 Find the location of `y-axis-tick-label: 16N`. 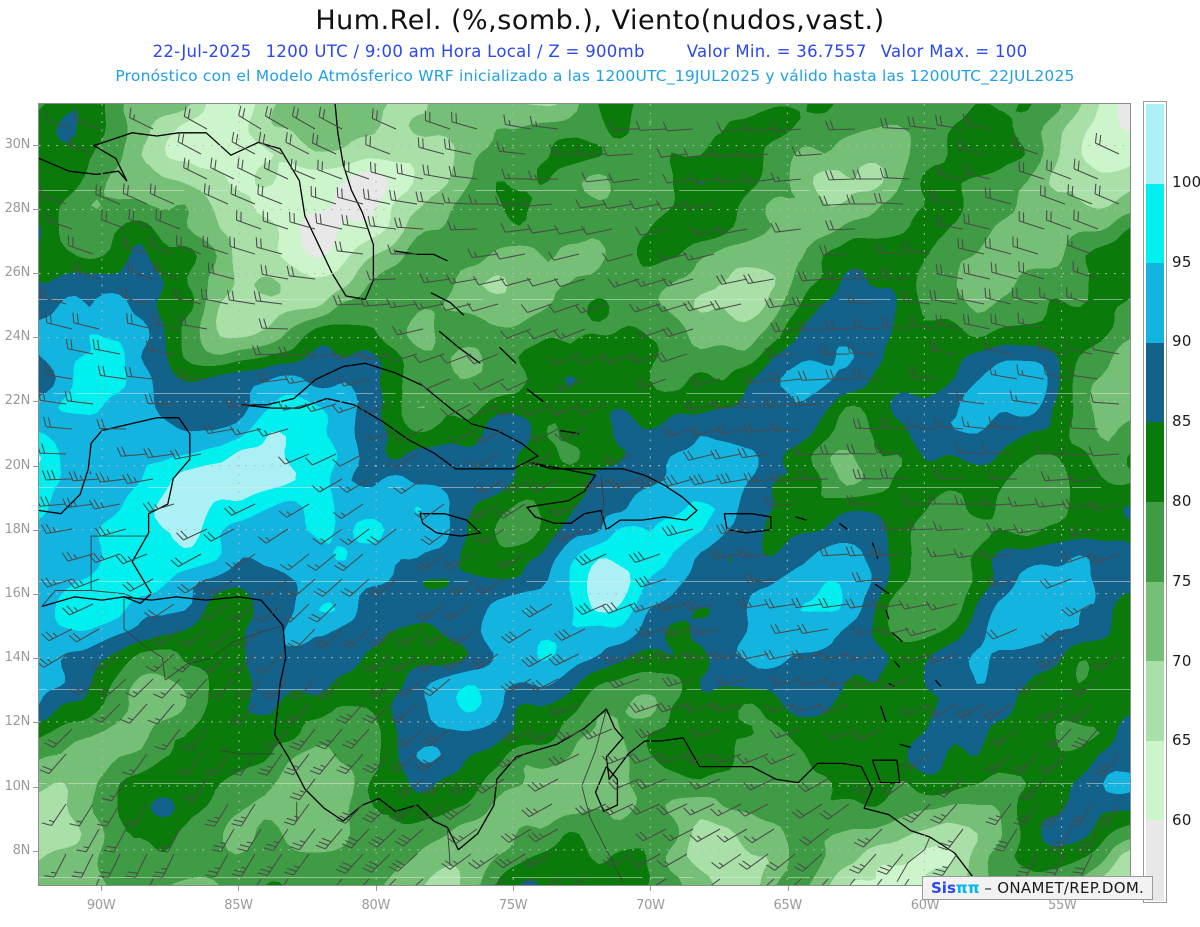

y-axis-tick-label: 16N is located at coordinates (17, 593).